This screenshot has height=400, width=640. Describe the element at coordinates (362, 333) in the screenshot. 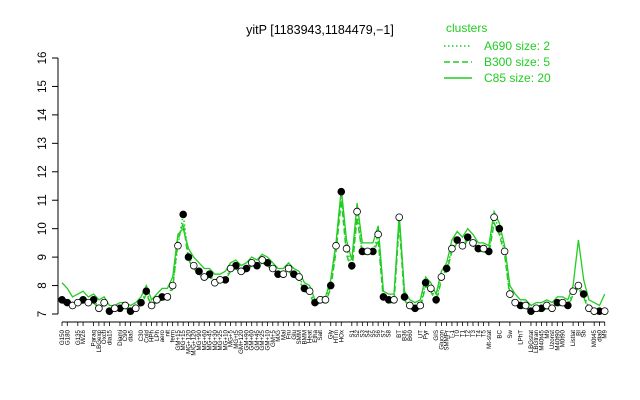

I see `x-tick-label: S3` at that location.